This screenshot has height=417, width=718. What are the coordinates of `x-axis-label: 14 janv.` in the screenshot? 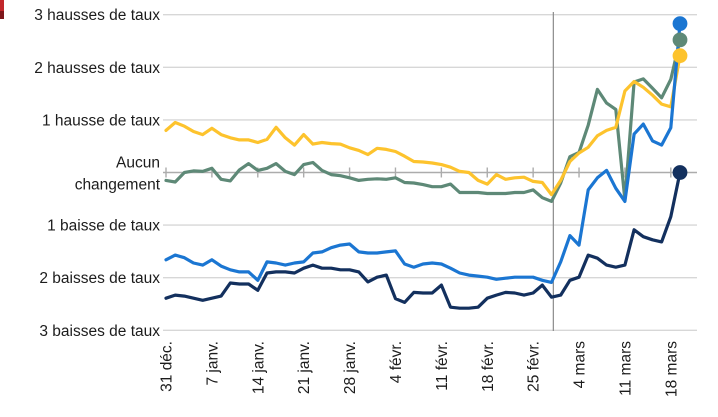 It's located at (258, 367).